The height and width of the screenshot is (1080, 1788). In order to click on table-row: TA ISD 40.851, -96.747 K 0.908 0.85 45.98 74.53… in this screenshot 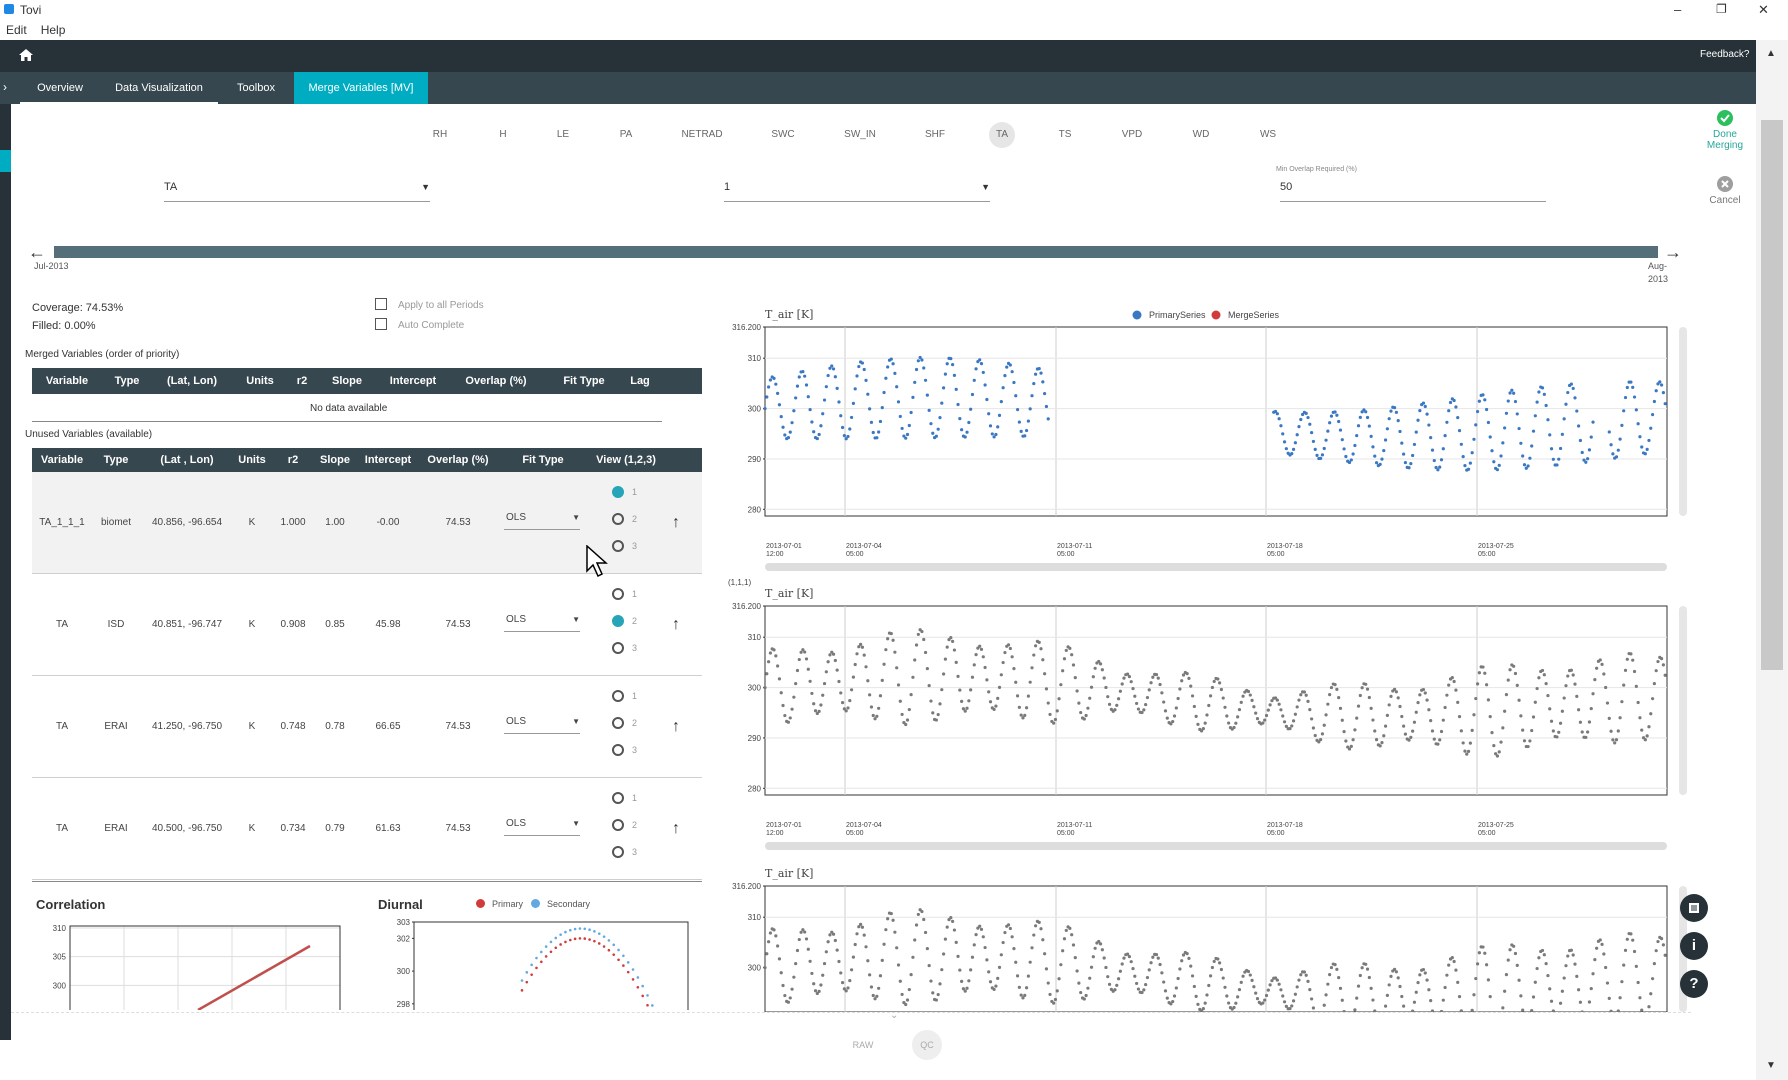, I will do `click(367, 625)`.